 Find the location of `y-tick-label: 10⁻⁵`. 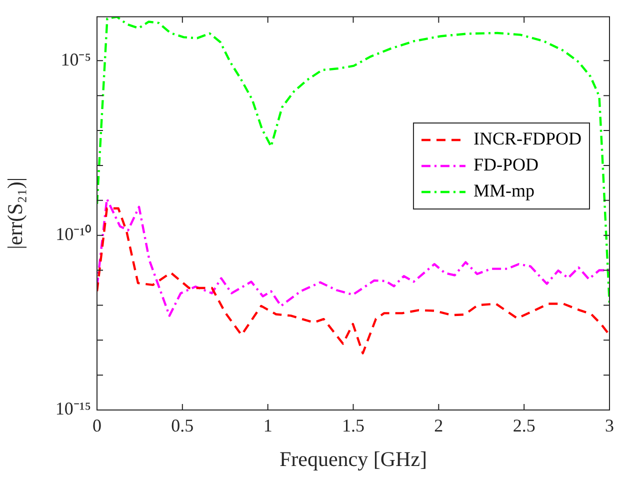

y-tick-label: 10⁻⁵ is located at coordinates (75, 59).